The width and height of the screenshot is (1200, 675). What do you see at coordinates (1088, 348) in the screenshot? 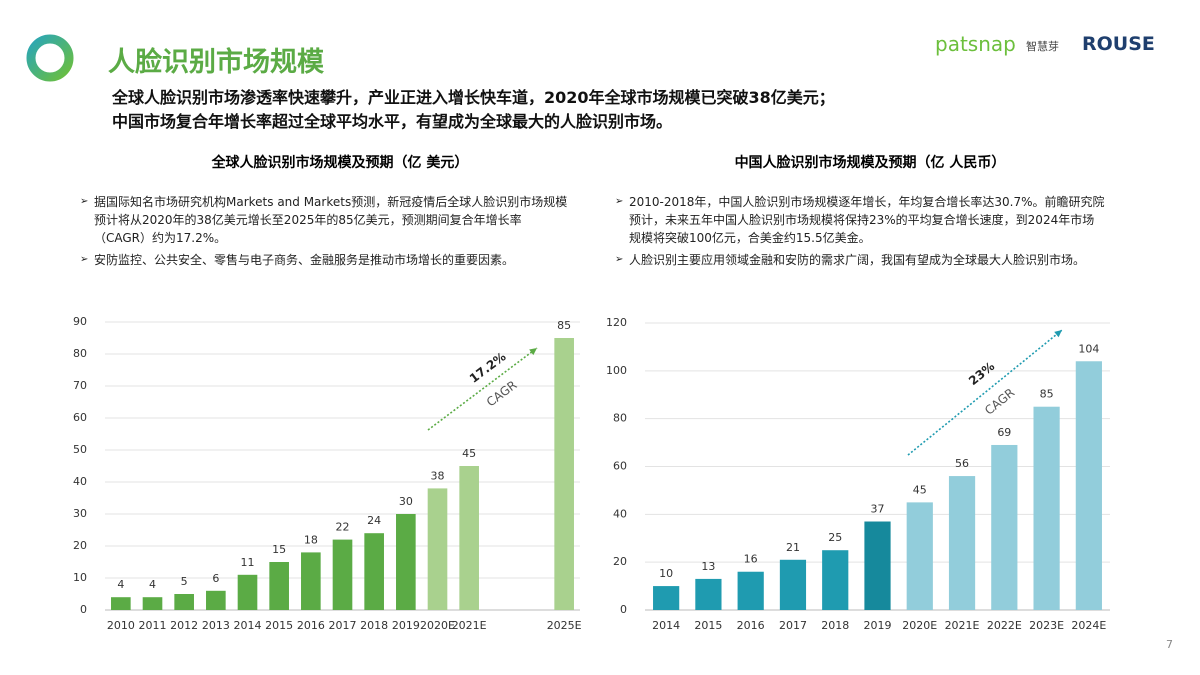
I see `data-label: 104` at bounding box center [1088, 348].